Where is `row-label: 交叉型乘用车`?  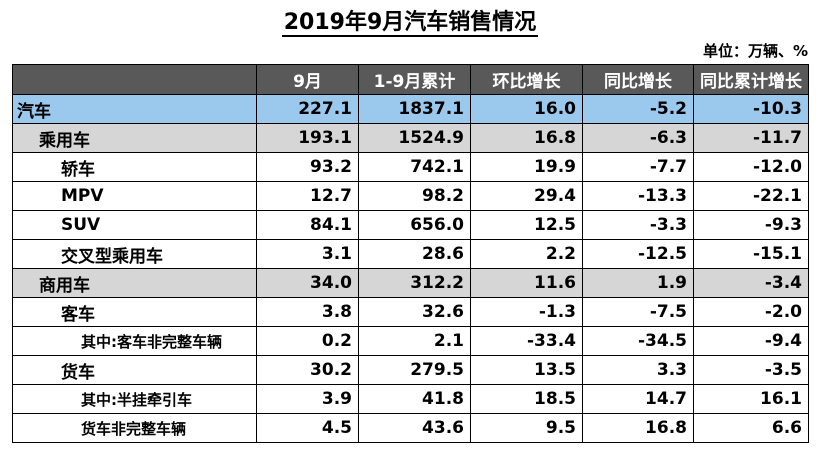
row-label: 交叉型乘用车 is located at coordinates (134, 254).